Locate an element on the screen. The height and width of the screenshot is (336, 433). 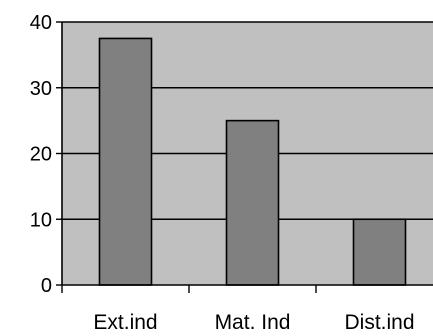
y-tick-label: 10 is located at coordinates (41, 220).